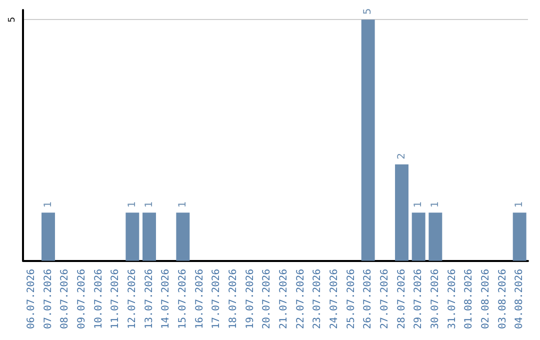 The height and width of the screenshot is (340, 540). What do you see at coordinates (435, 299) in the screenshot?
I see `x-tick-label: 30.07.2026` at bounding box center [435, 299].